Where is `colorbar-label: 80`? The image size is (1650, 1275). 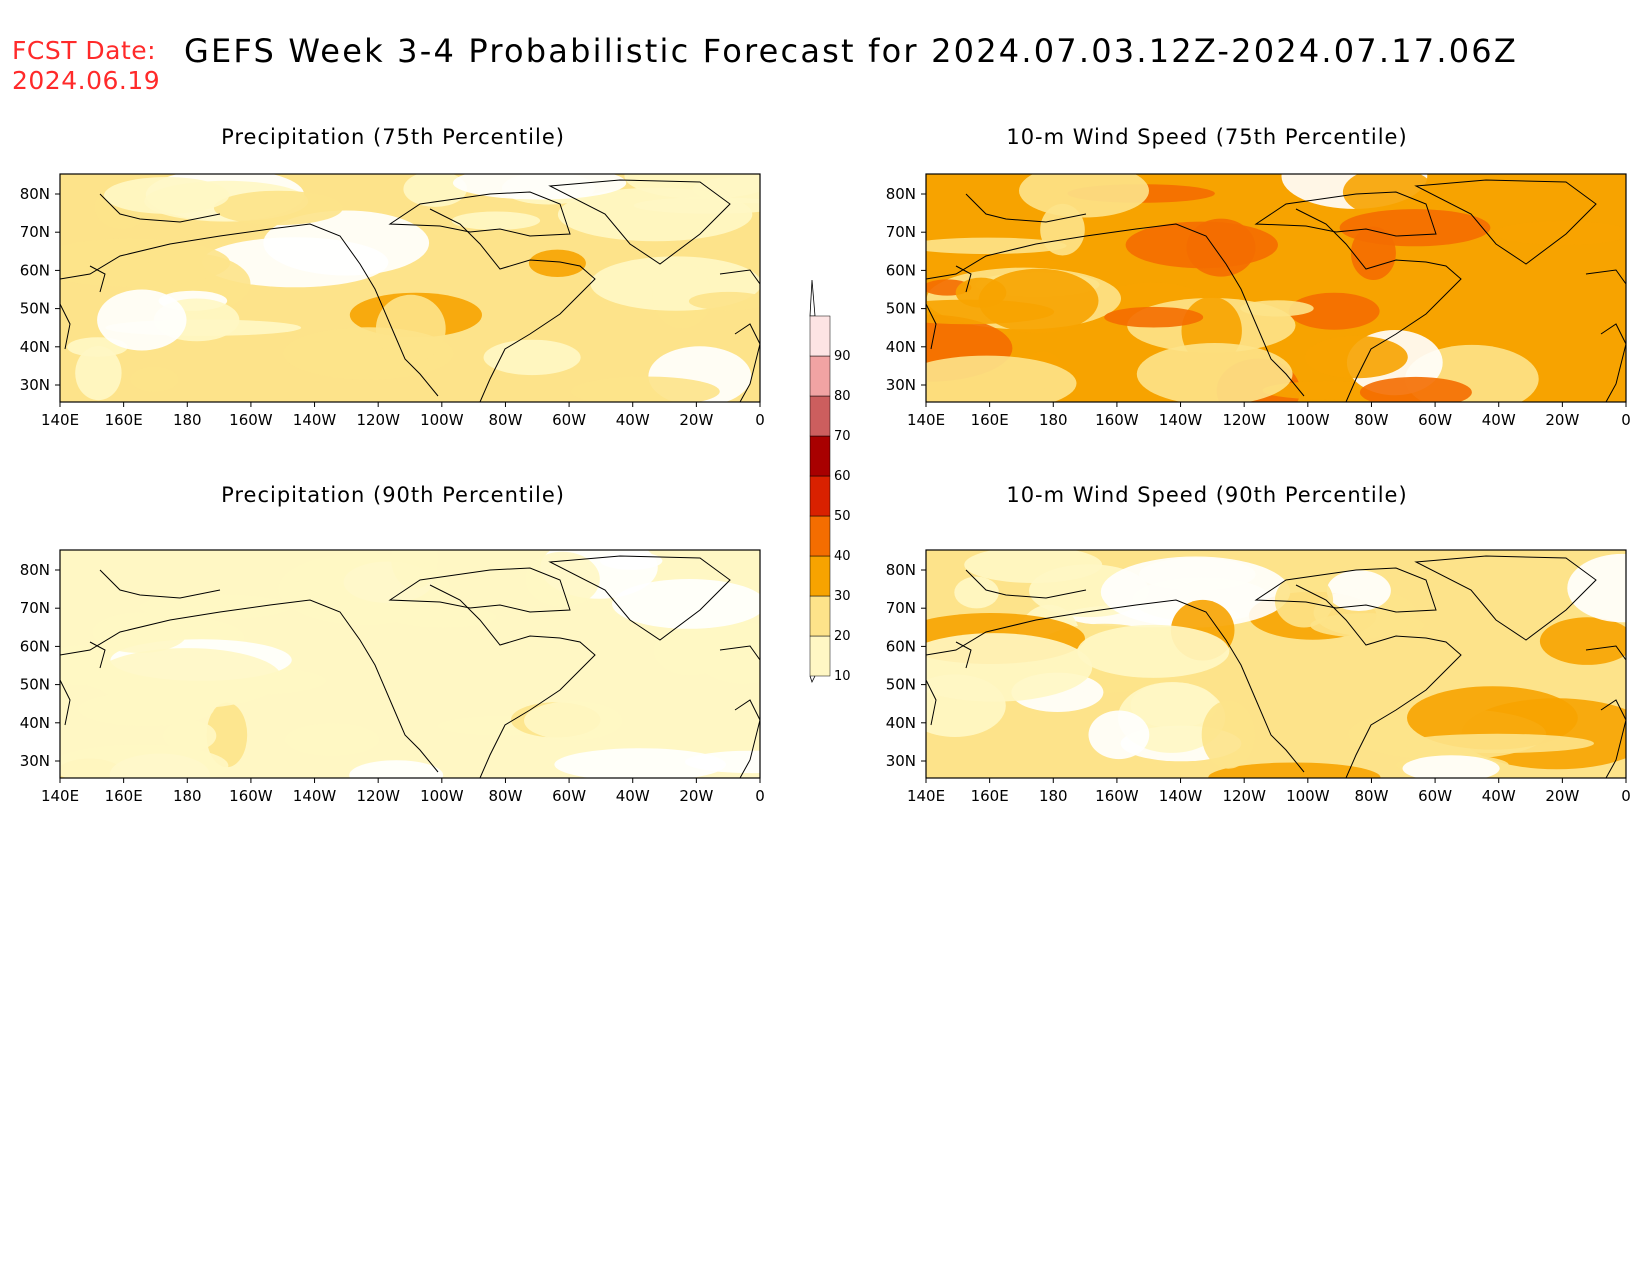 colorbar-label: 80 is located at coordinates (842, 396).